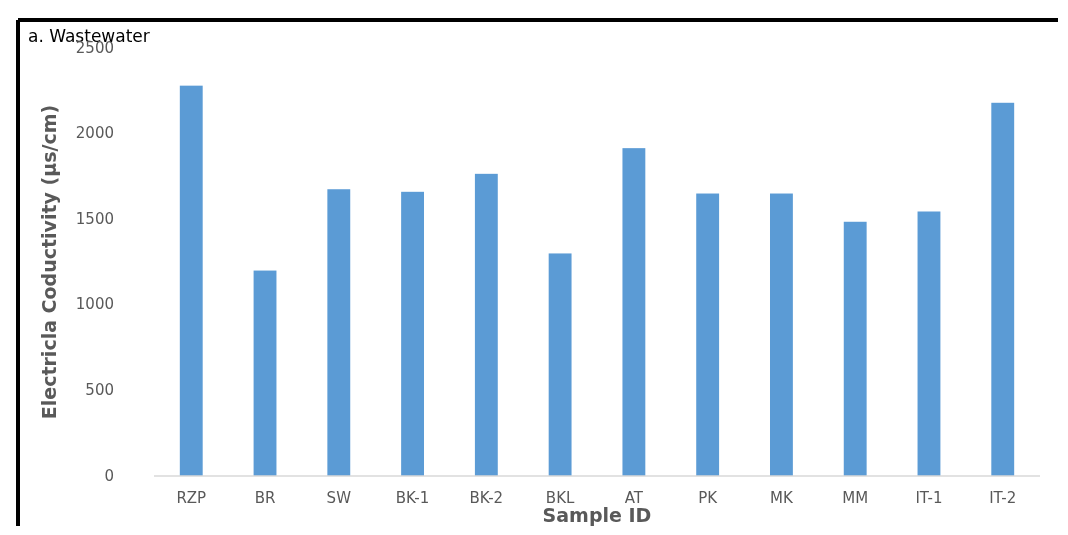 This screenshot has width=1068, height=535. Describe the element at coordinates (94, 218) in the screenshot. I see `y-tick-label: 1500` at that location.